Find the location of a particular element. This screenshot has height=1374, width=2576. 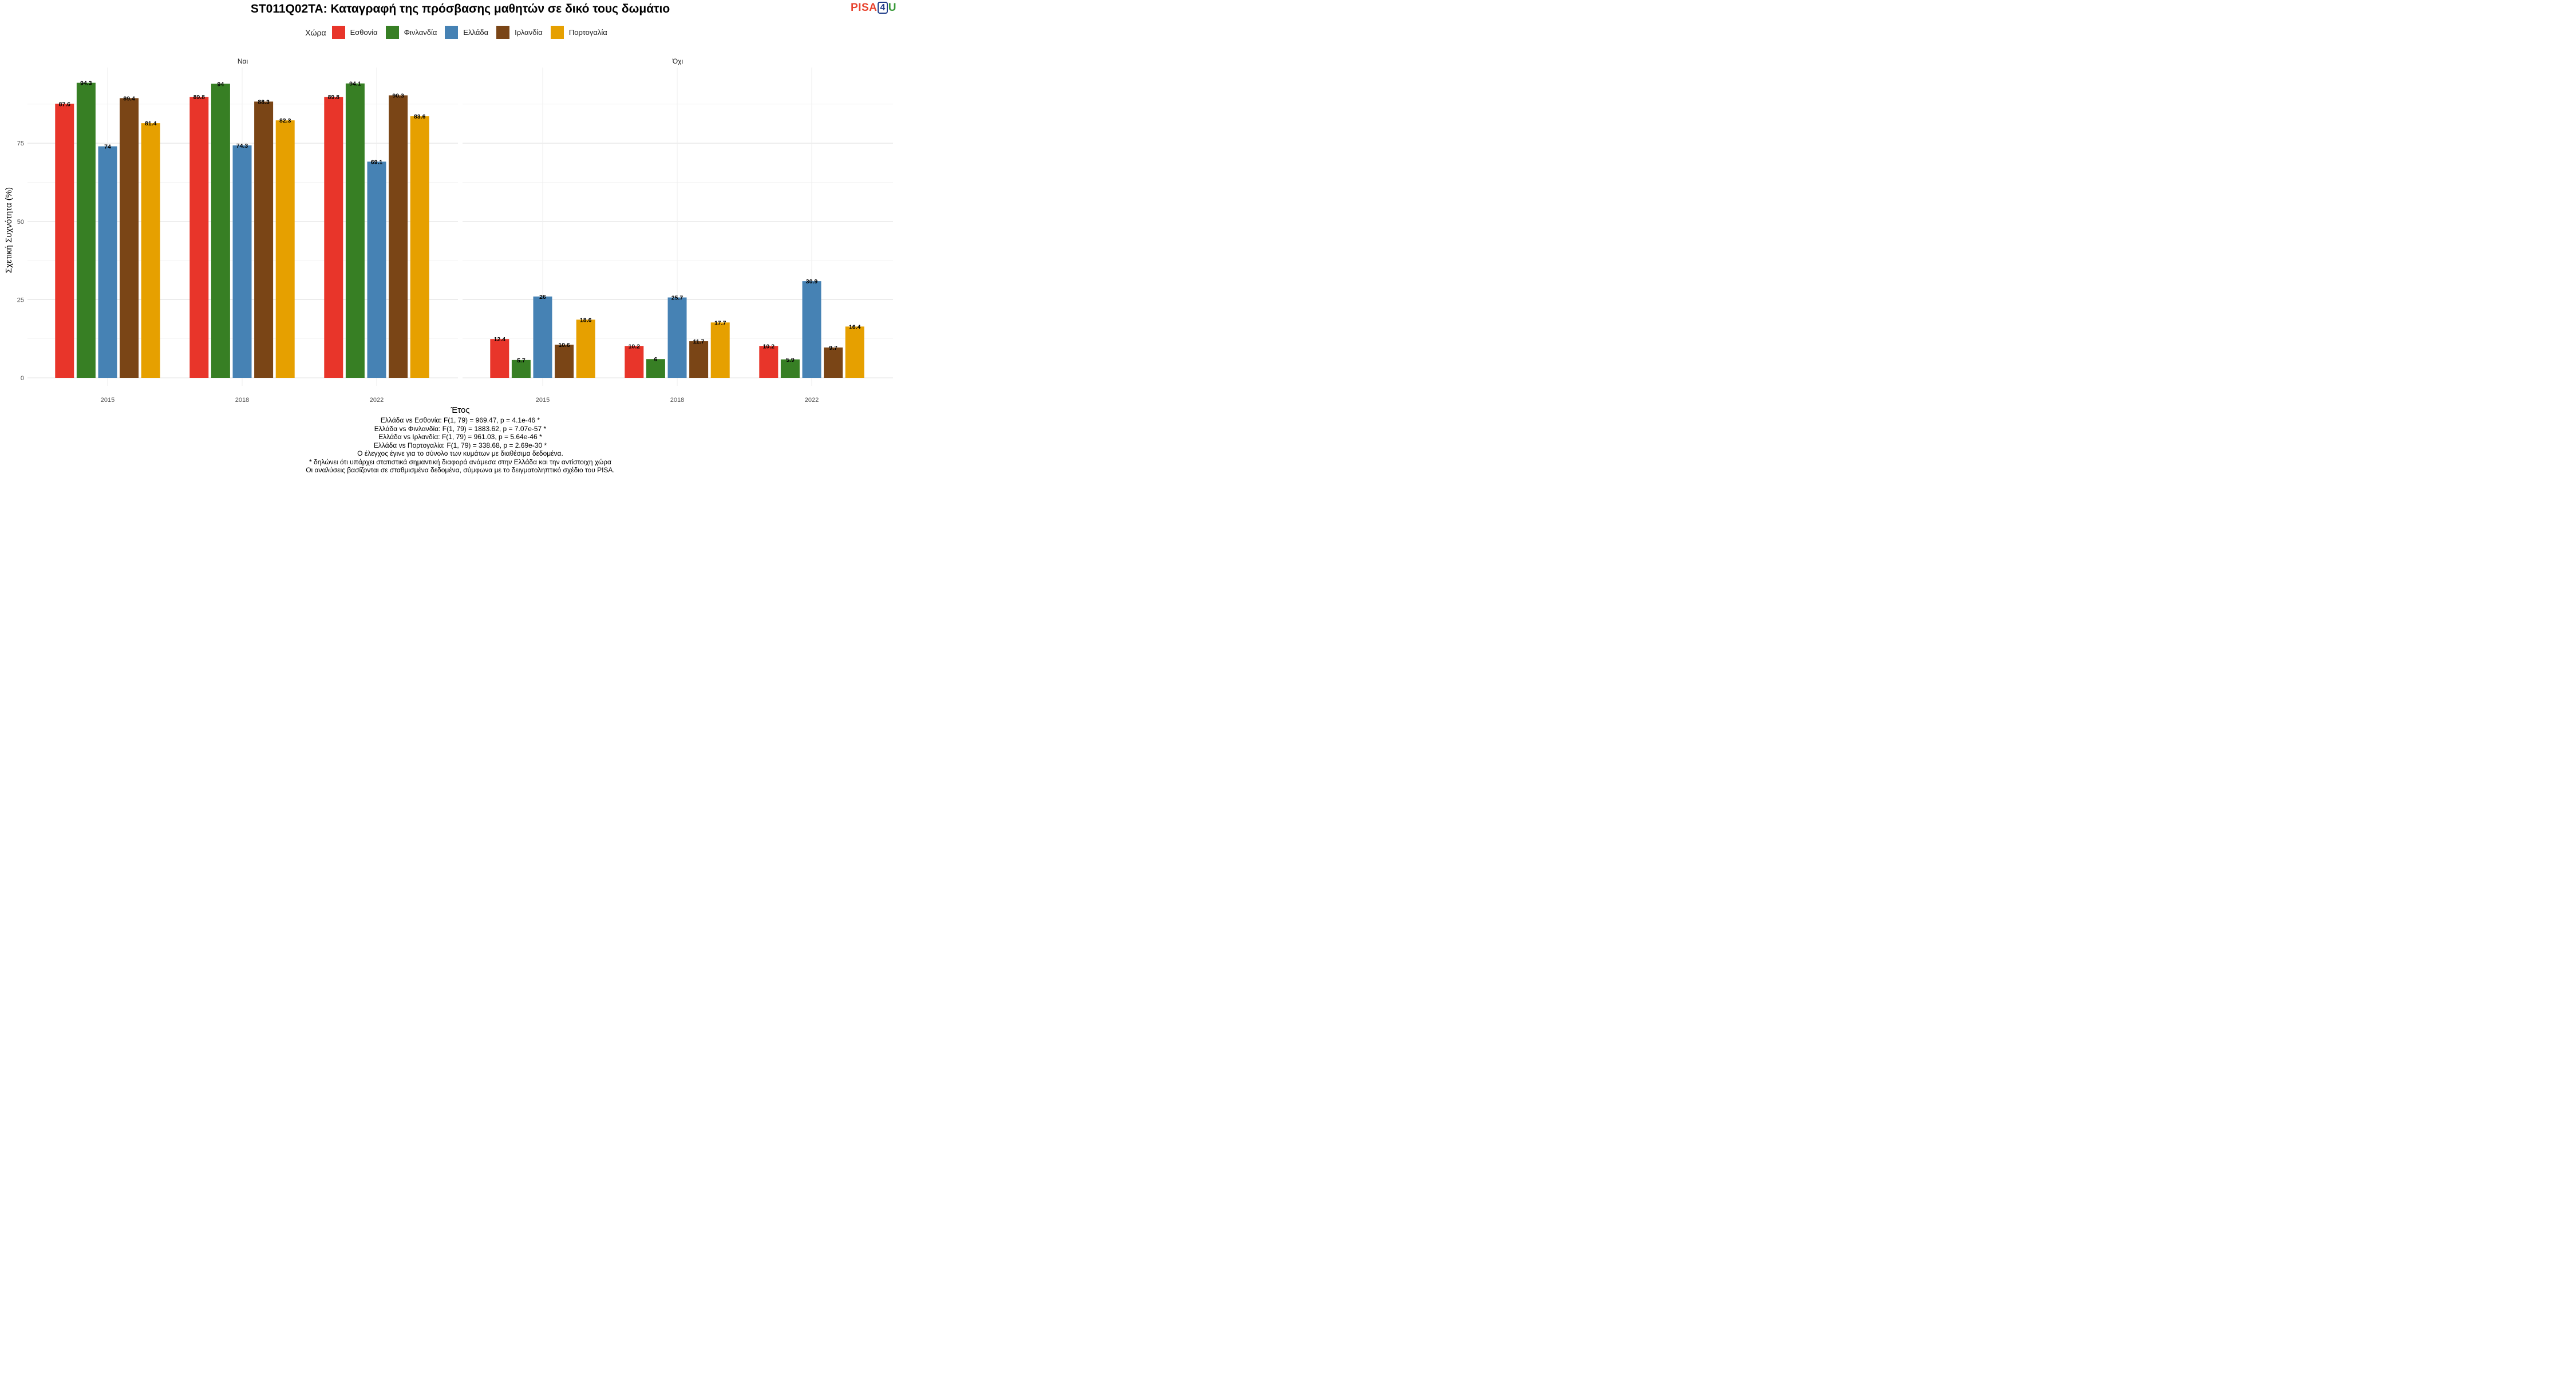

data-label: 82.3 is located at coordinates (285, 121).